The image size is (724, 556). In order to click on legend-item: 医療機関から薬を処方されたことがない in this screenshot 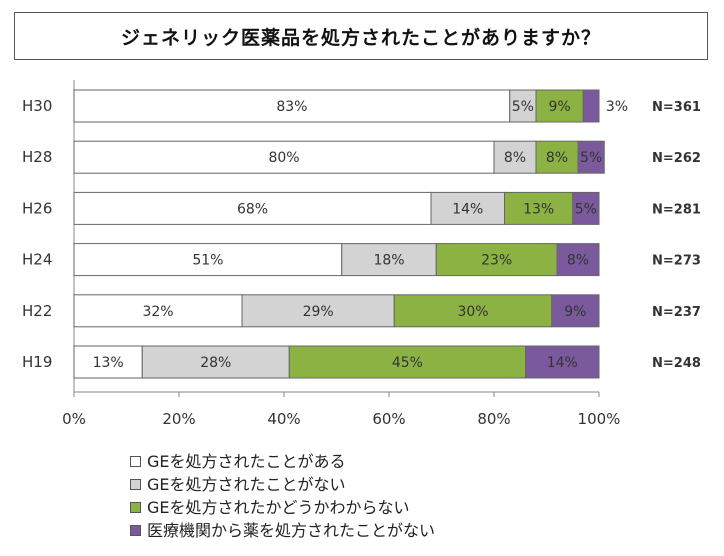, I will do `click(282, 530)`.